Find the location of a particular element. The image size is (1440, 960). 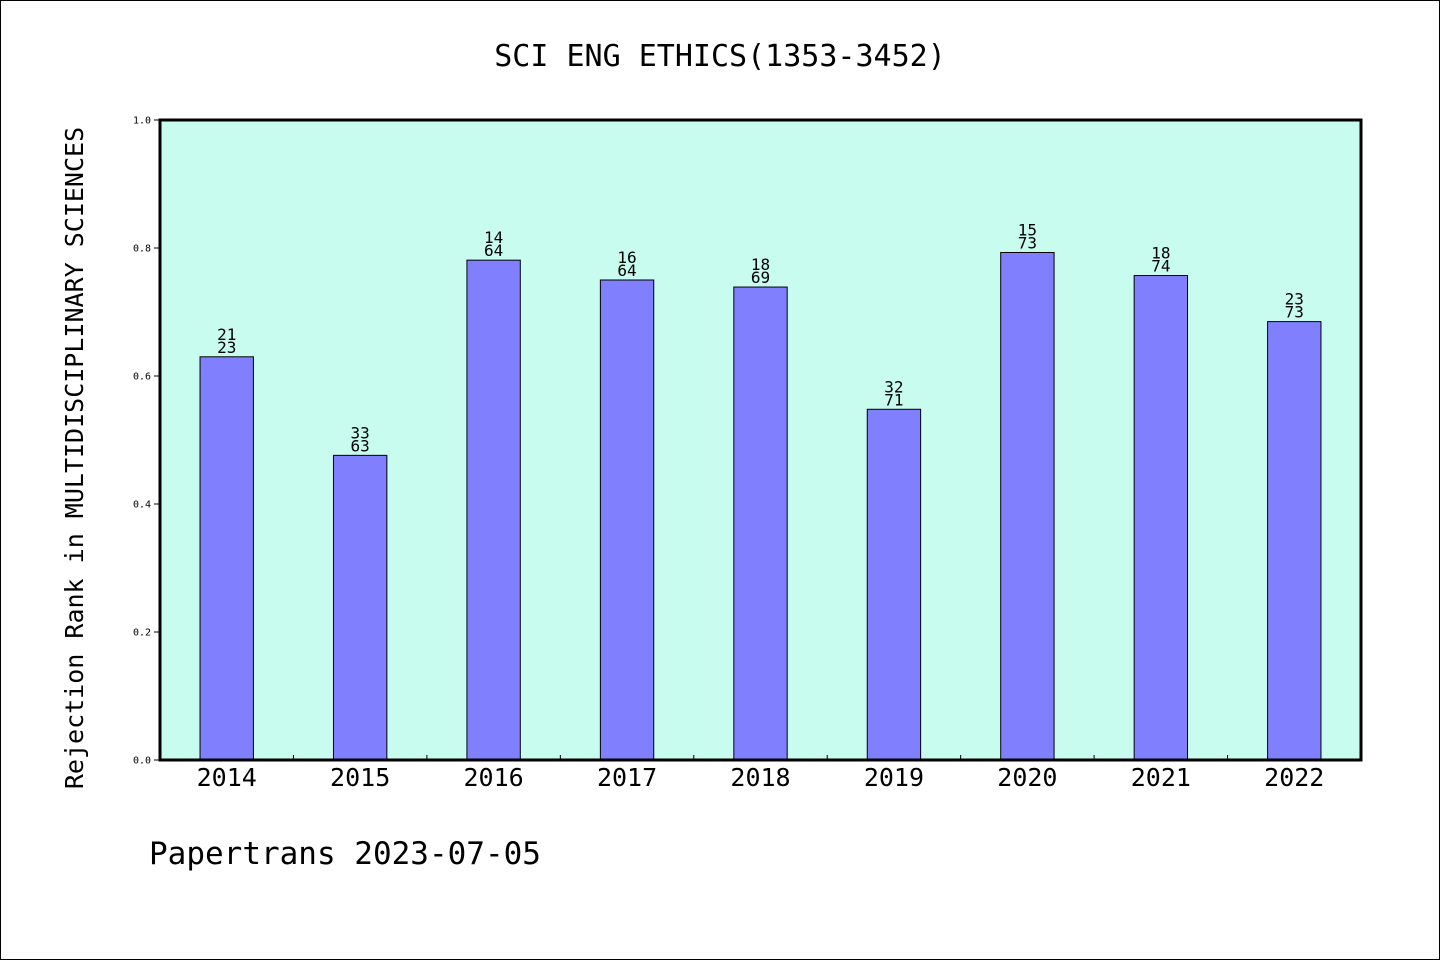

x-tick-label: 2015 is located at coordinates (360, 777).